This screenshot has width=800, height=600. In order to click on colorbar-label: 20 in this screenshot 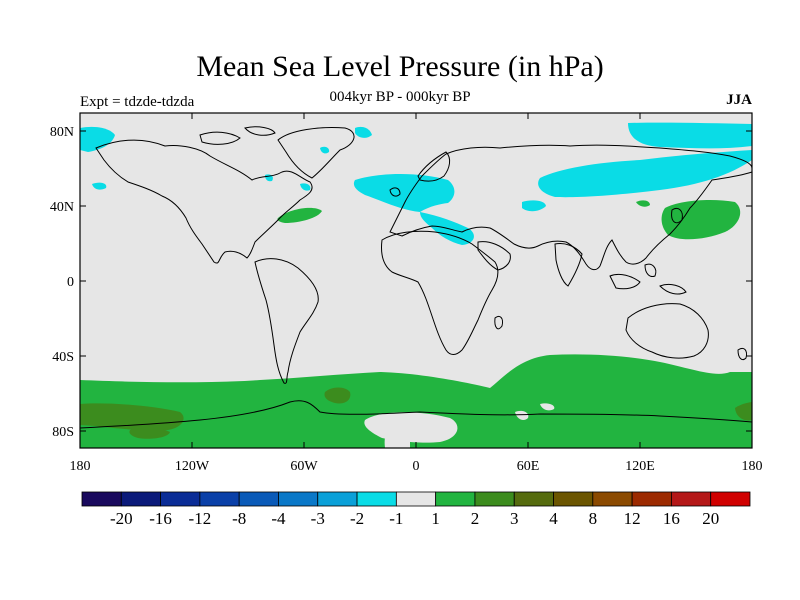, I will do `click(710, 518)`.